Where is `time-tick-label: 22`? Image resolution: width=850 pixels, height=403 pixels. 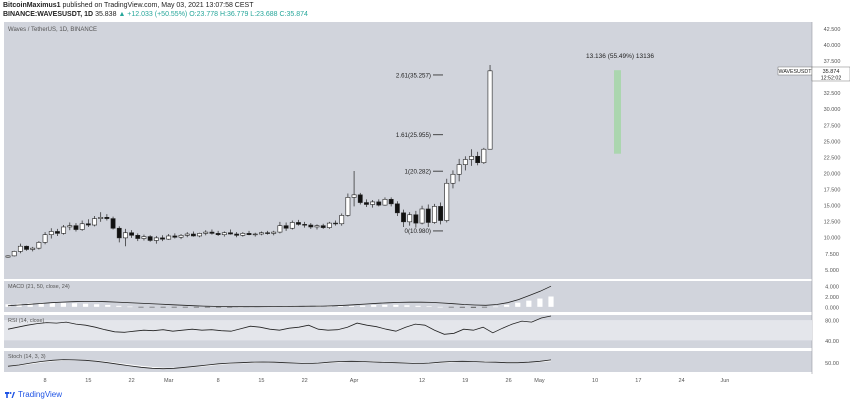
time-tick-label: 22 is located at coordinates (305, 381).